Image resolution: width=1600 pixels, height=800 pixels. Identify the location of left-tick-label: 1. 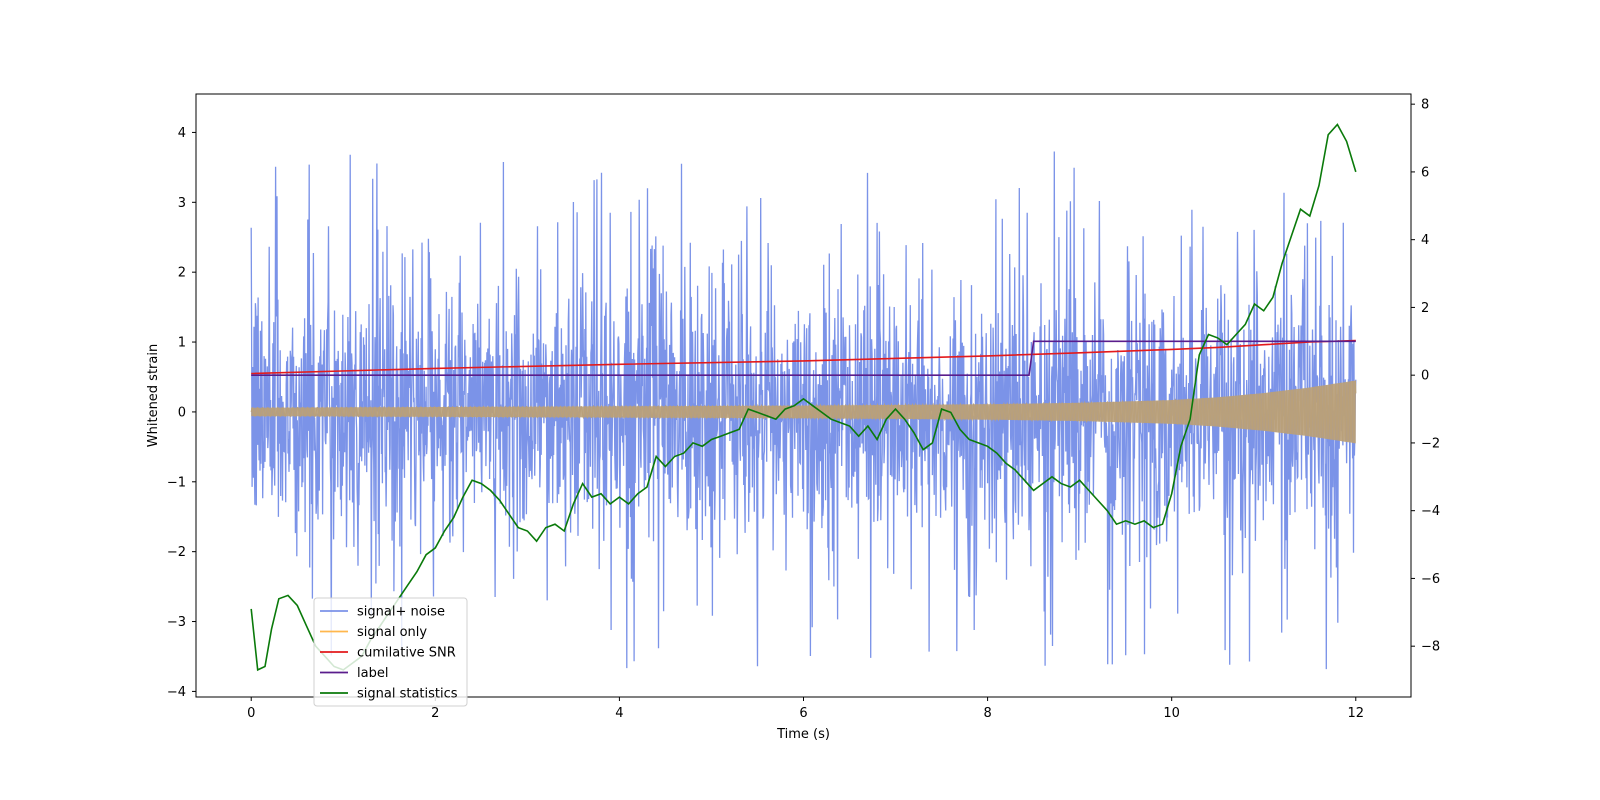
(182, 343).